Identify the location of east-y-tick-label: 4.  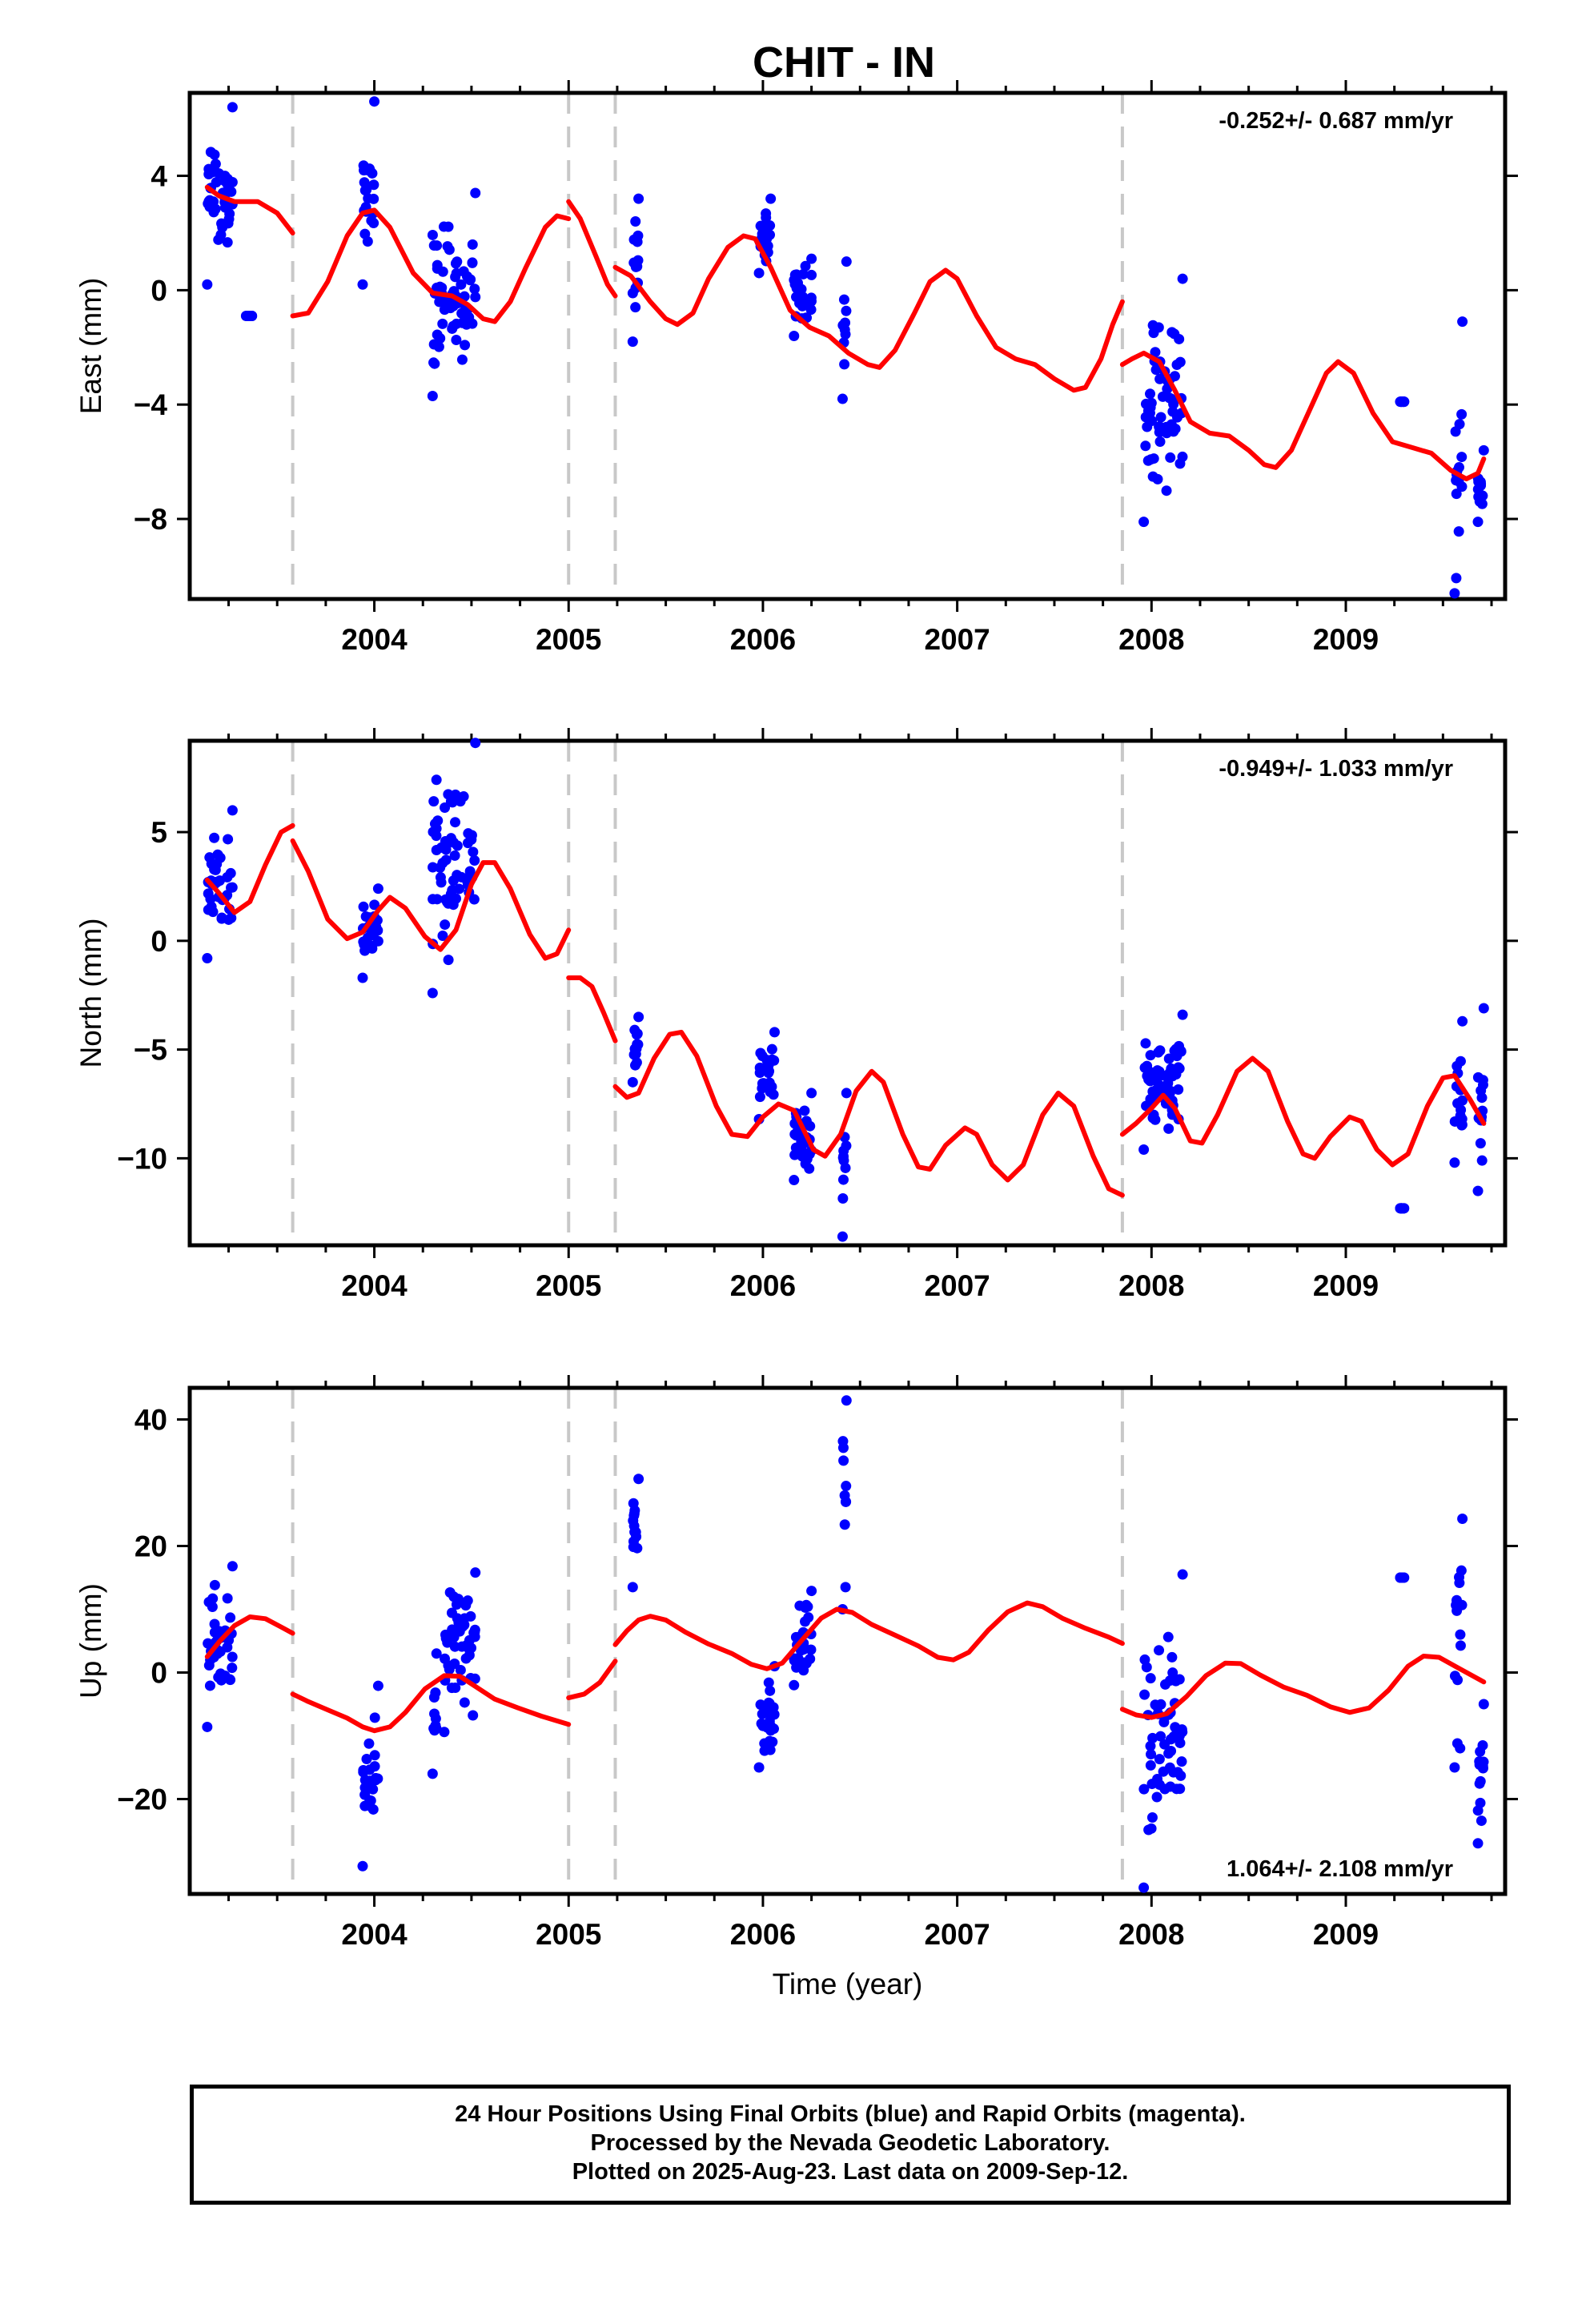
(159, 176).